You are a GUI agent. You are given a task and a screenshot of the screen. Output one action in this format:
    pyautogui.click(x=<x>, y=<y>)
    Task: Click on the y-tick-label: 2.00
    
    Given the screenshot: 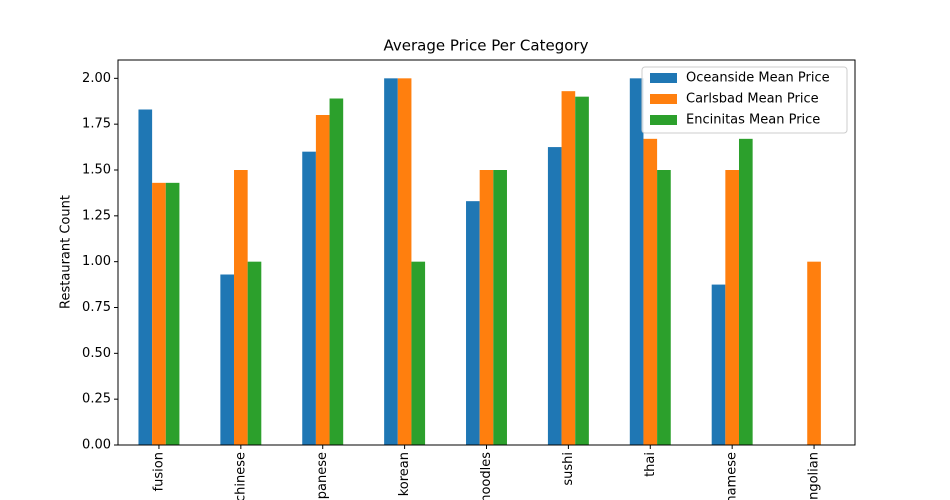 What is the action you would take?
    pyautogui.click(x=96, y=78)
    